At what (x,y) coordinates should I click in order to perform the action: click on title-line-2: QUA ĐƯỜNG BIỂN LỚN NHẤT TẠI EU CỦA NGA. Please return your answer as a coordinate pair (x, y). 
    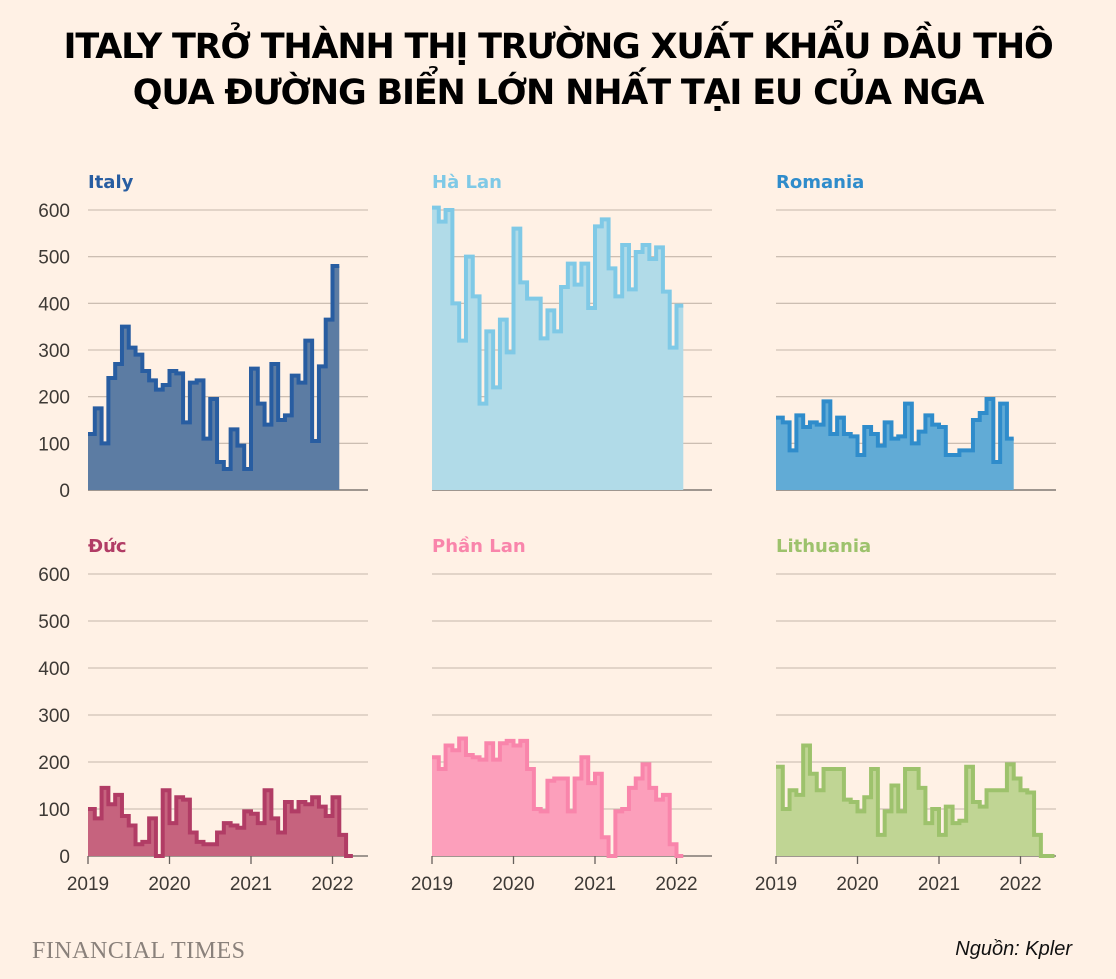
    Looking at the image, I should click on (558, 93).